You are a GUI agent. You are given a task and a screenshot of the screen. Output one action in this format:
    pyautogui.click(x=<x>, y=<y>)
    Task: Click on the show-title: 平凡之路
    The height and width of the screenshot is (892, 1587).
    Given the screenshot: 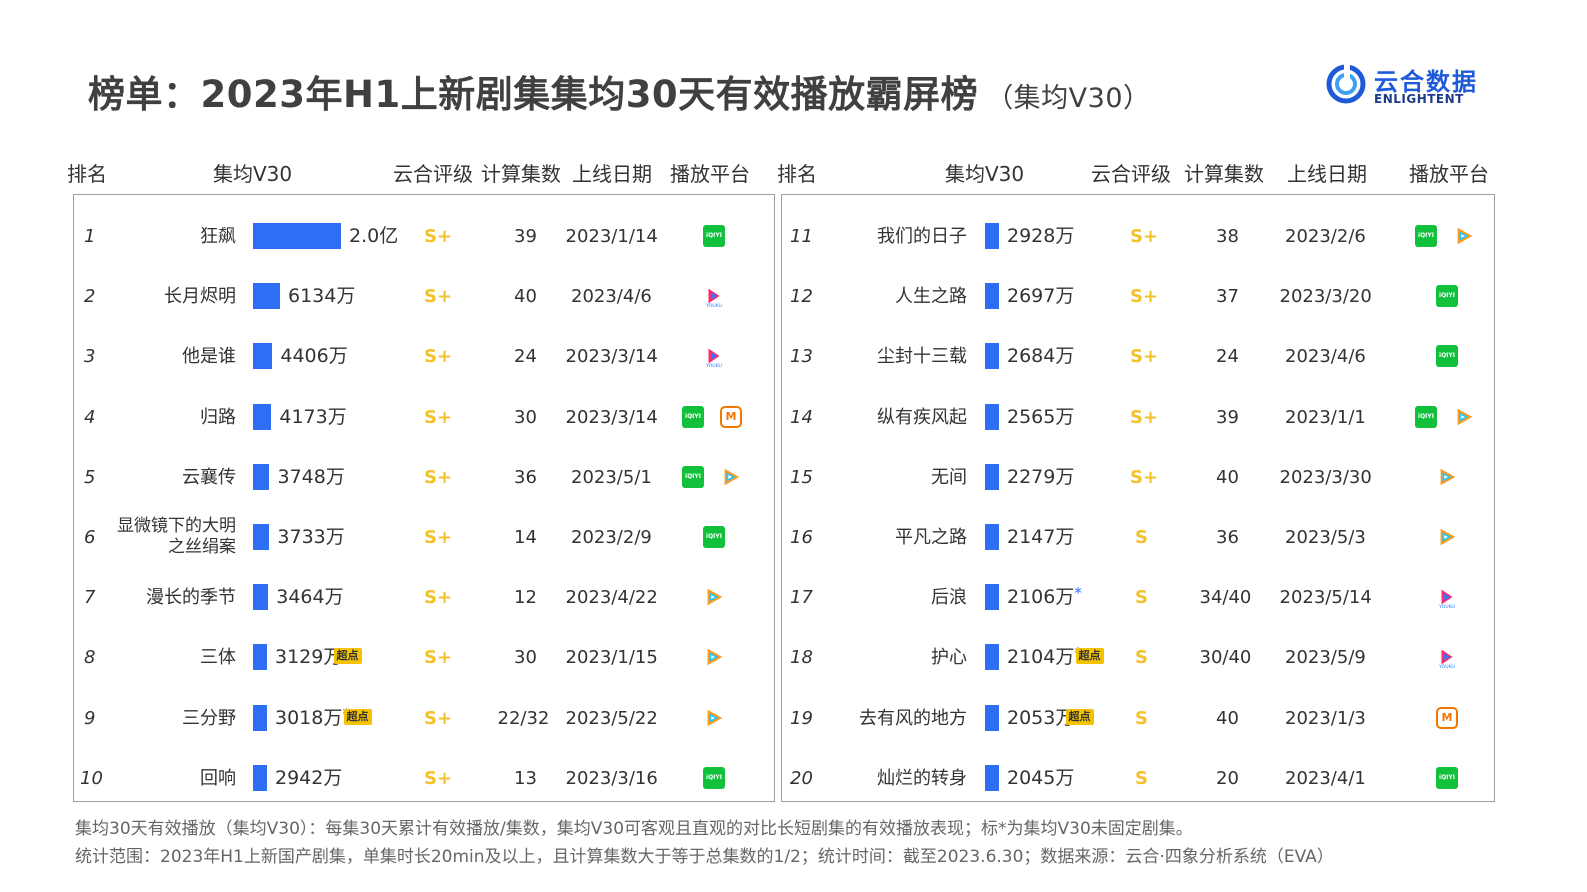 What is the action you would take?
    pyautogui.click(x=931, y=537)
    